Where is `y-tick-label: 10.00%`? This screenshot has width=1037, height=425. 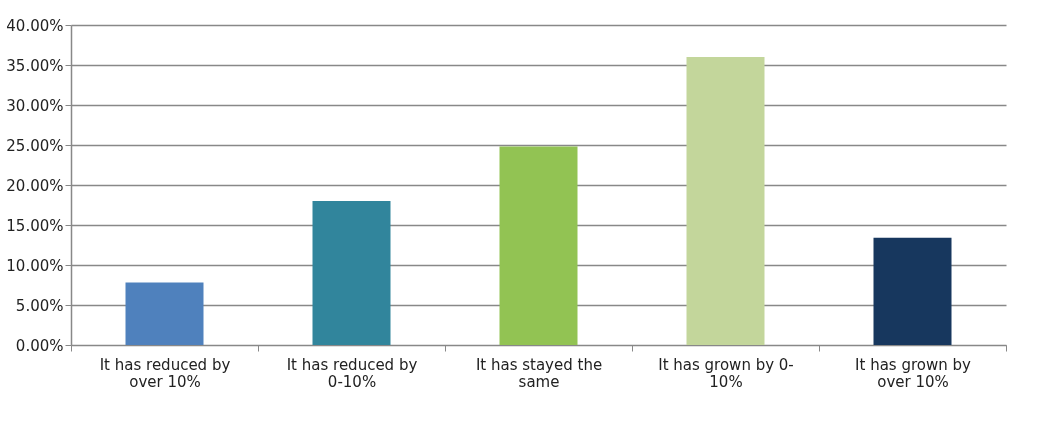
y-tick-label: 10.00% is located at coordinates (35, 265).